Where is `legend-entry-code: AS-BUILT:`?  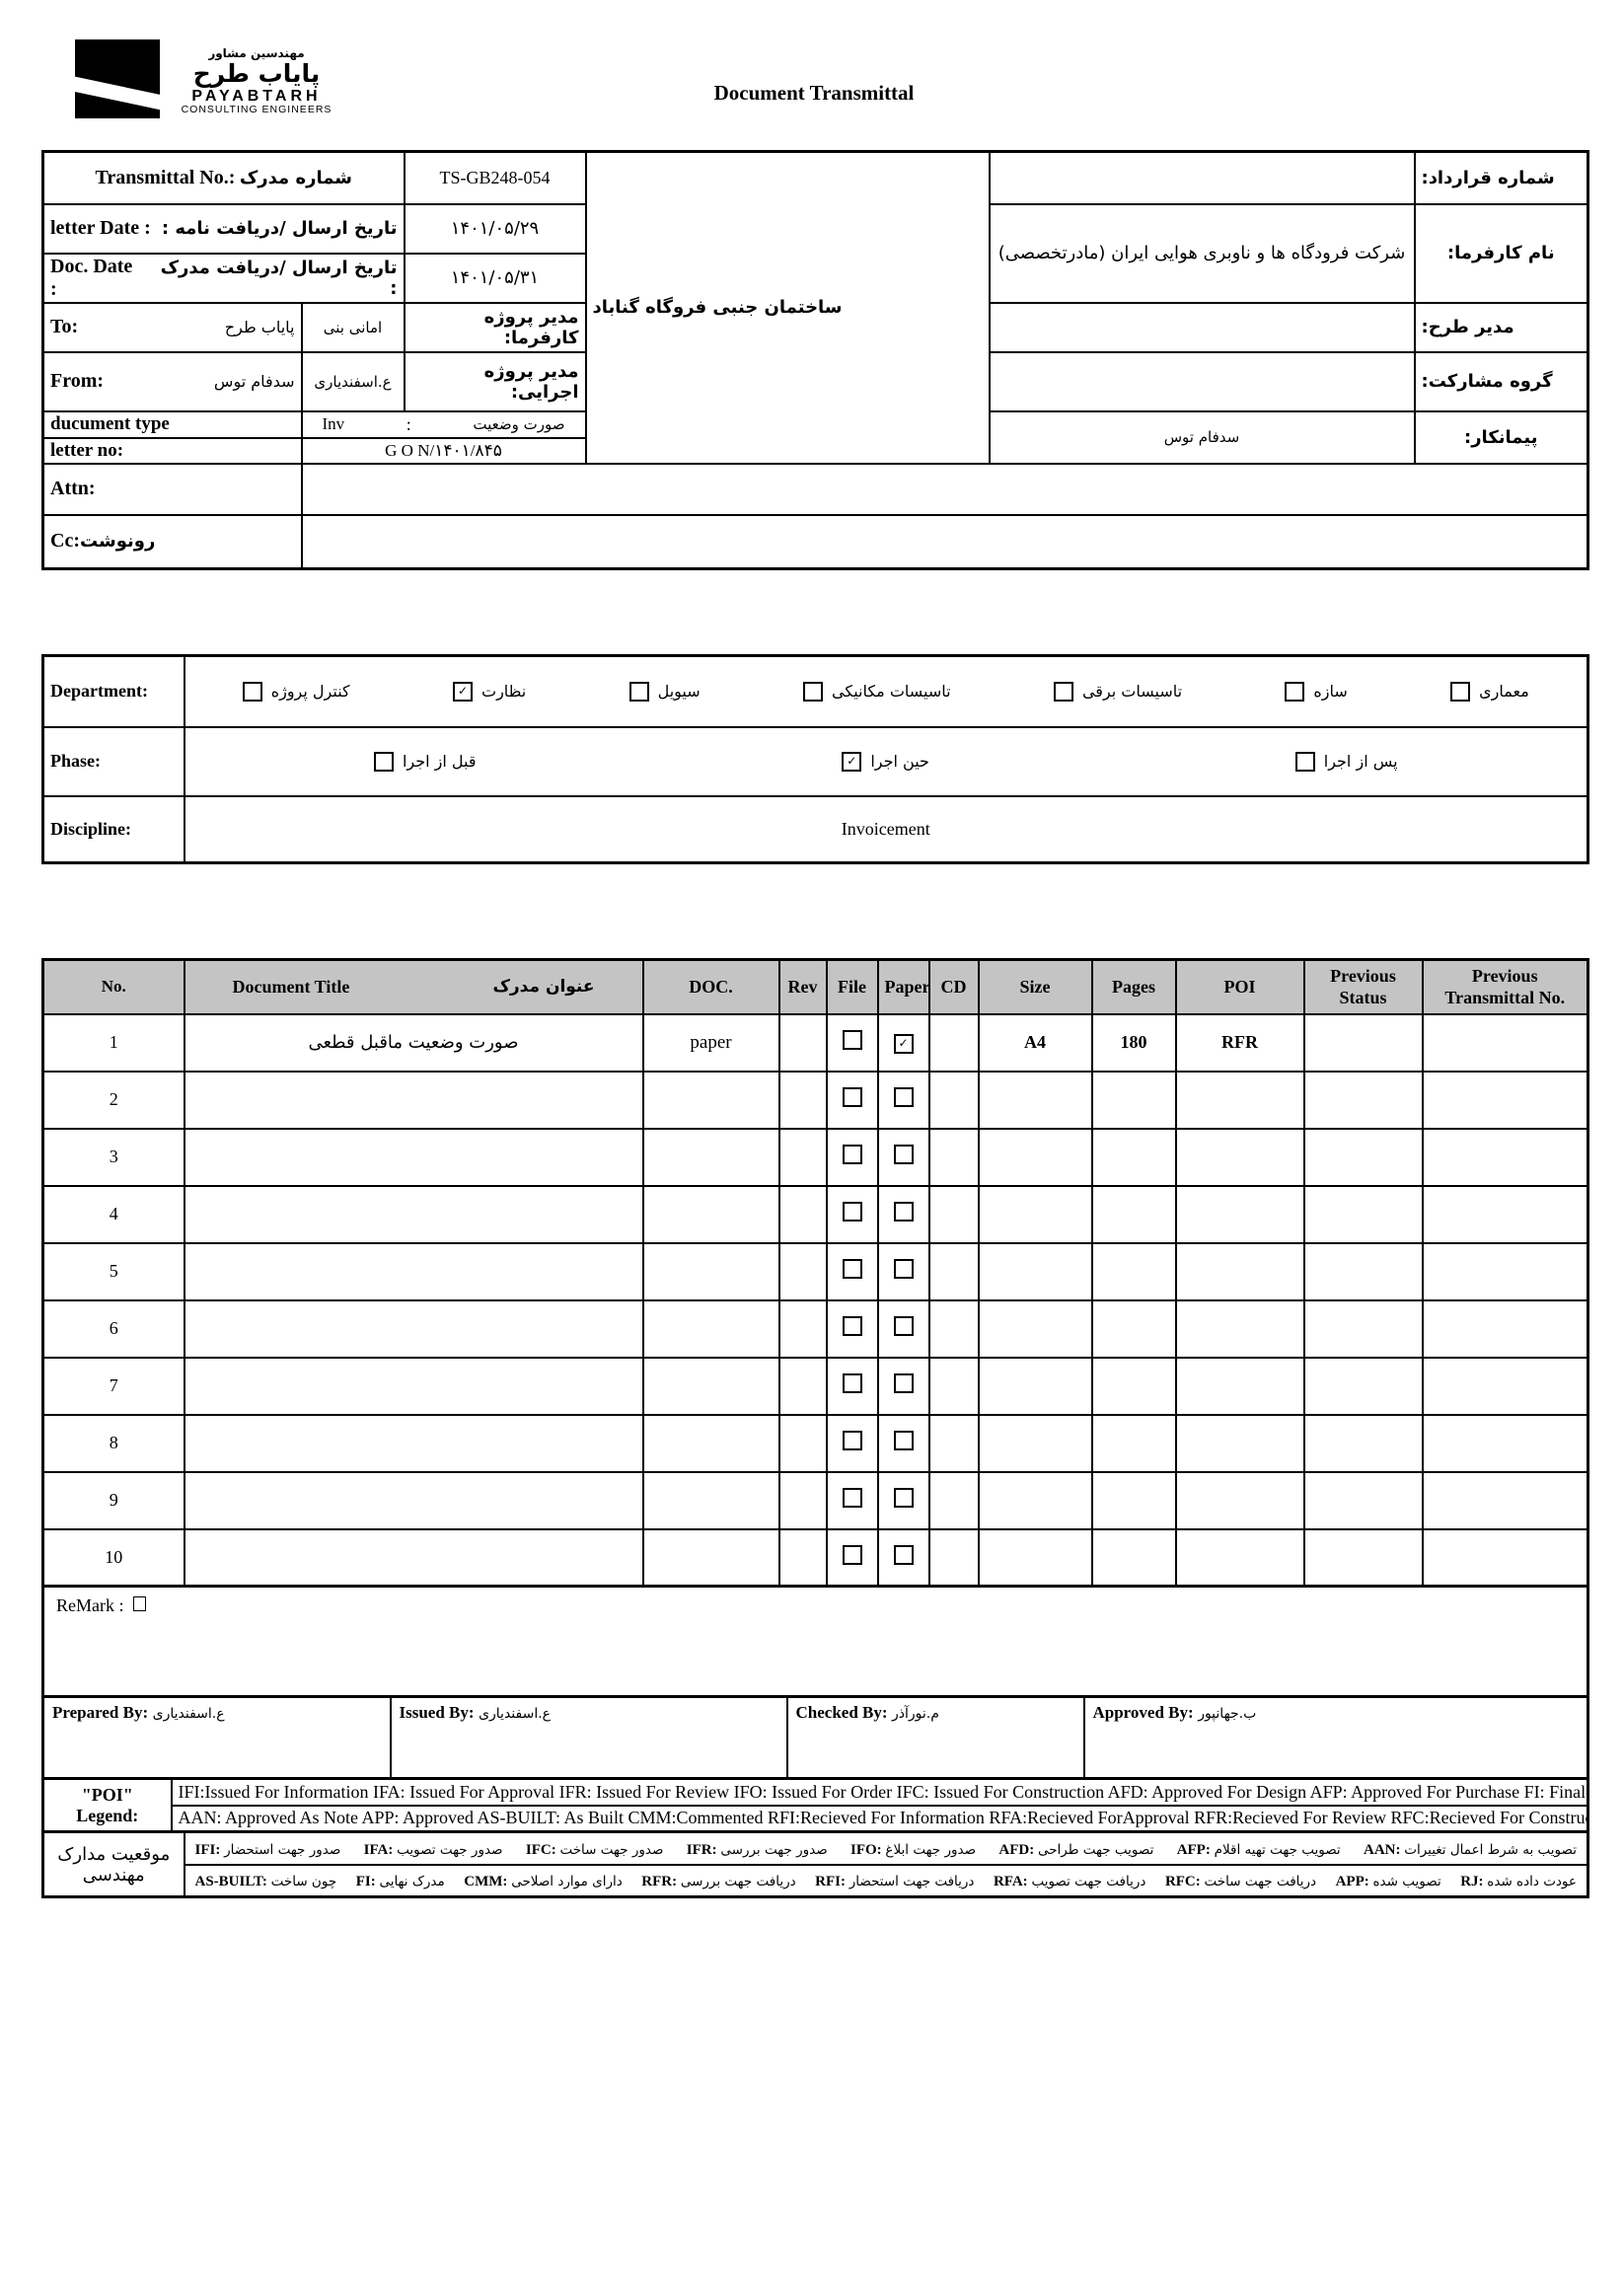
legend-entry-code: AS-BUILT: is located at coordinates (233, 1882).